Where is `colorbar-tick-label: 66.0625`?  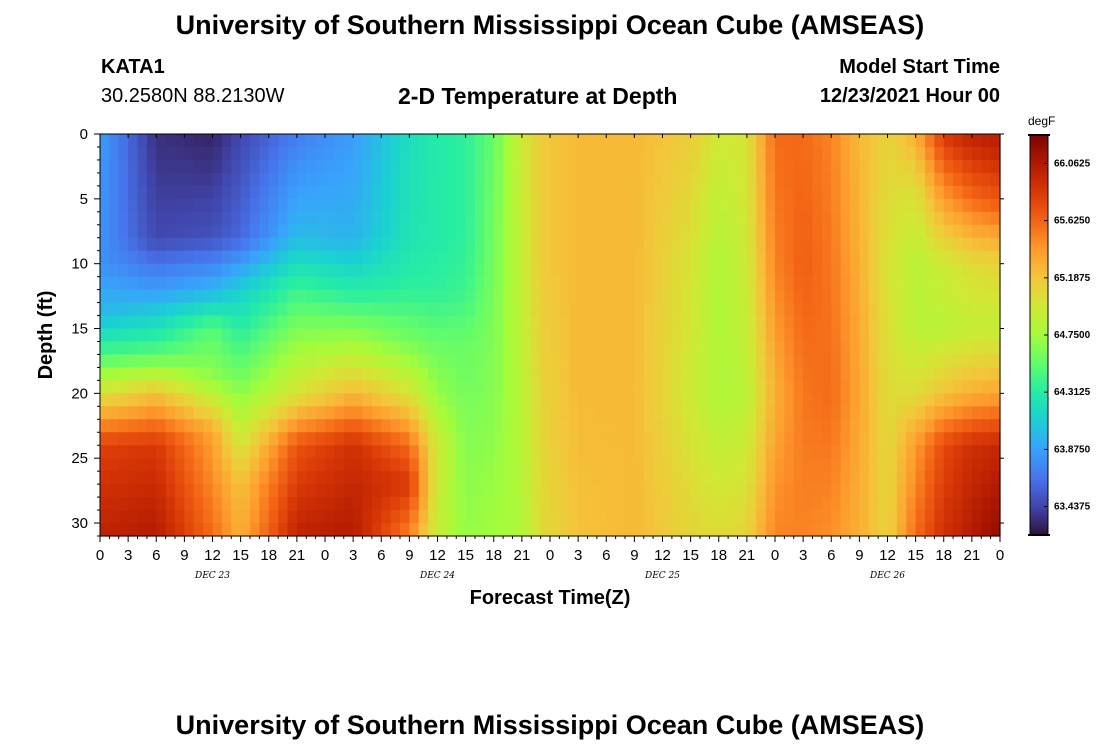 colorbar-tick-label: 66.0625 is located at coordinates (1072, 163).